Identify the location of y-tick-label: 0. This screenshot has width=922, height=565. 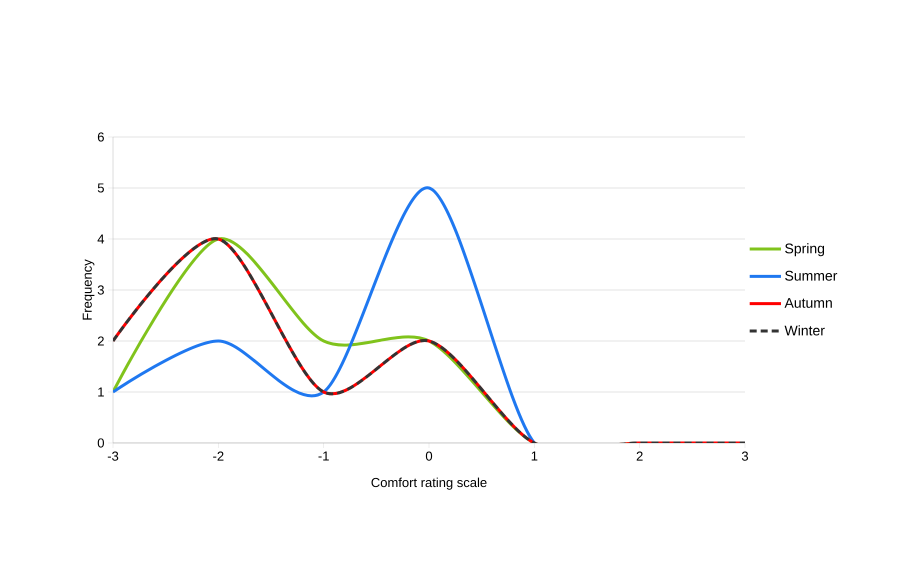
(101, 443).